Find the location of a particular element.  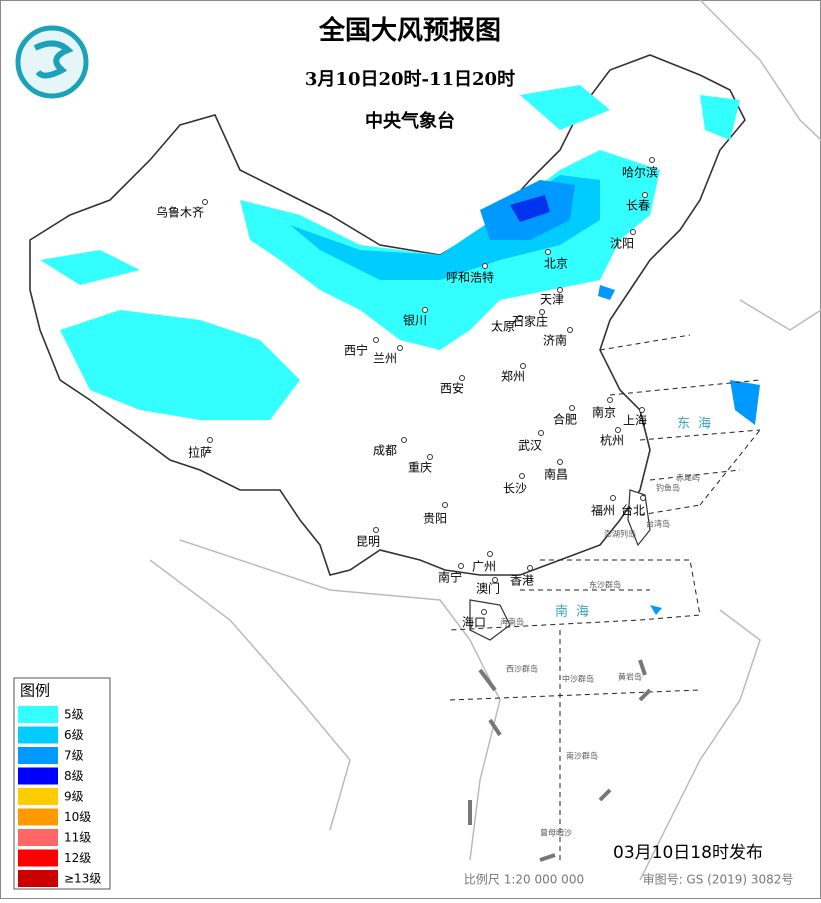

place-label: 台湾岛 is located at coordinates (658, 524).